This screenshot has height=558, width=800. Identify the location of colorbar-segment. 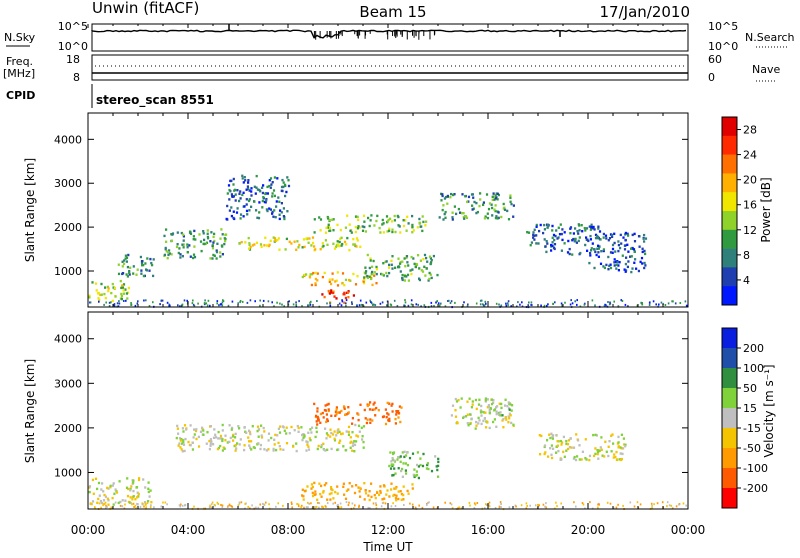
(729, 398).